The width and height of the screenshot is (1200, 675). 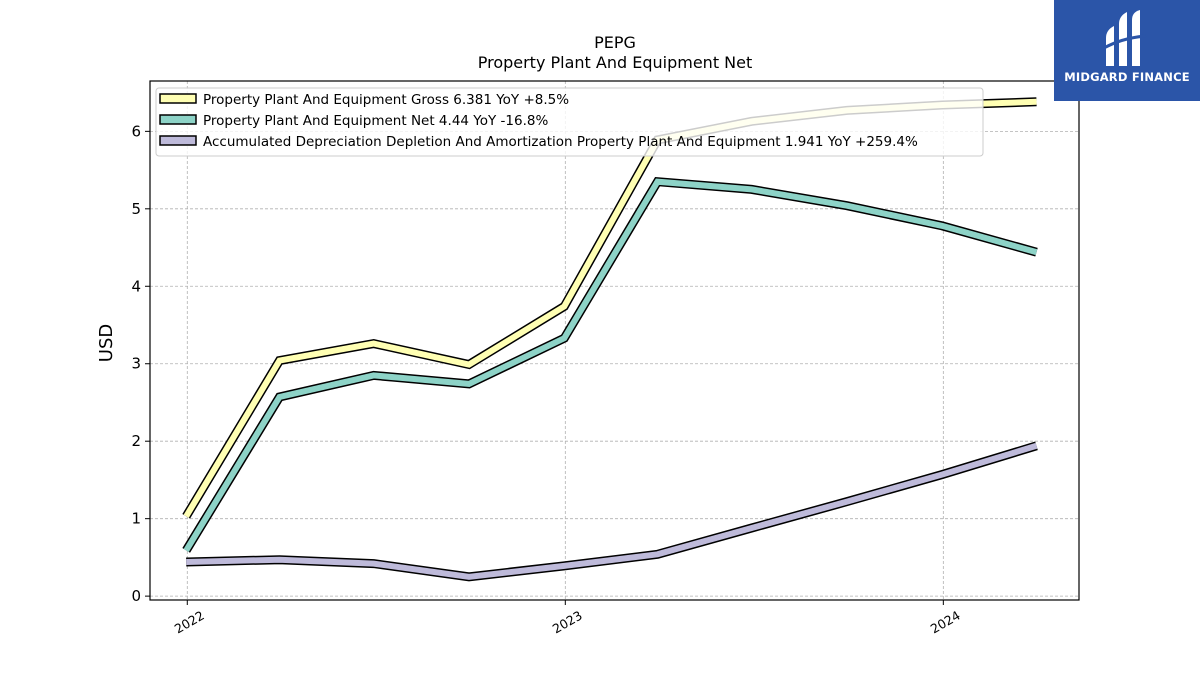 I want to click on y-tick-label: 2, so click(x=136, y=441).